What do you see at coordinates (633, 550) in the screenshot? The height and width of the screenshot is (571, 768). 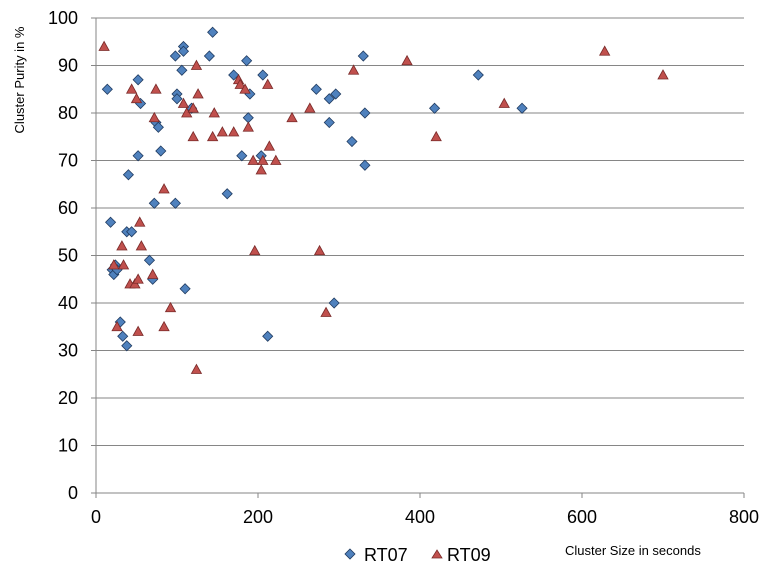 I see `x-axis-title: Cluster Size in seconds` at bounding box center [633, 550].